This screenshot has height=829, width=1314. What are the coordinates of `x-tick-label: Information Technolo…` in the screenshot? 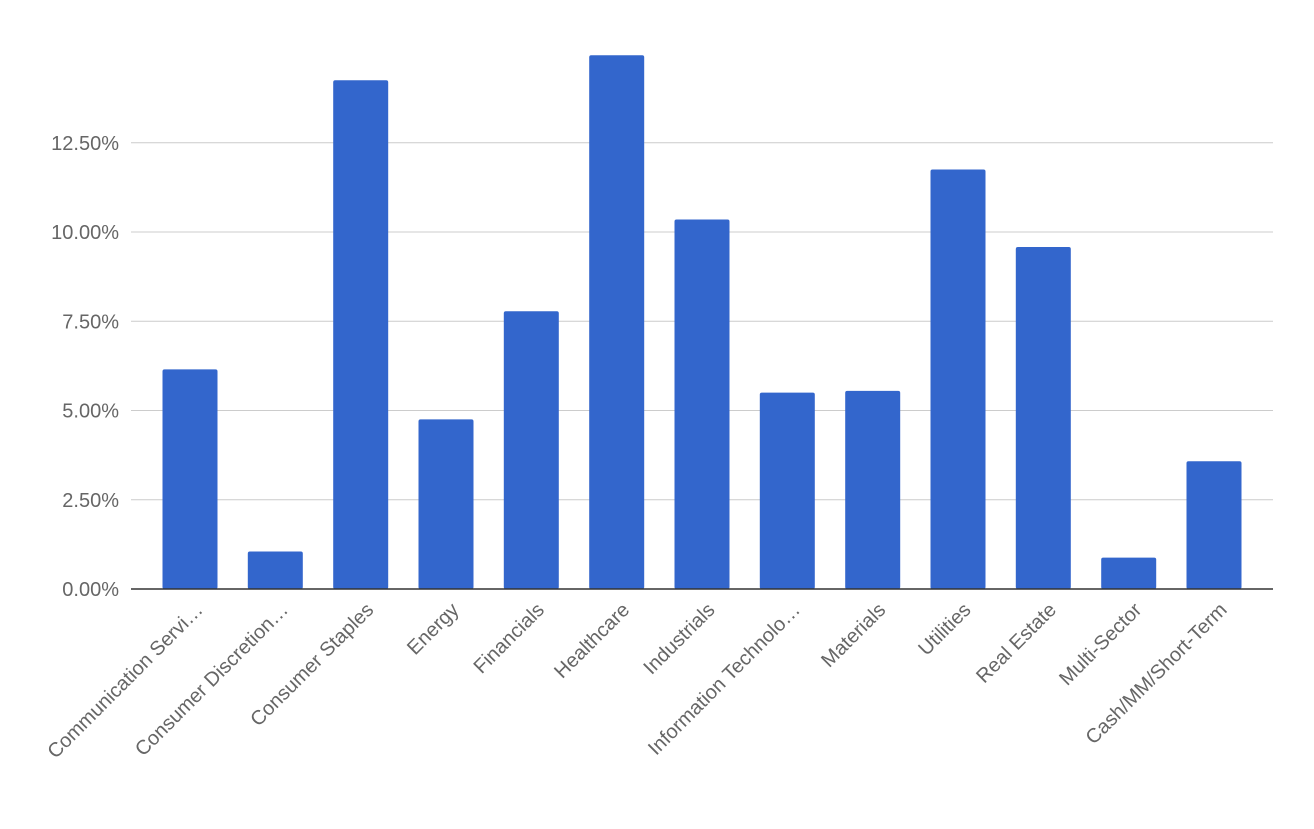 It's located at (724, 679).